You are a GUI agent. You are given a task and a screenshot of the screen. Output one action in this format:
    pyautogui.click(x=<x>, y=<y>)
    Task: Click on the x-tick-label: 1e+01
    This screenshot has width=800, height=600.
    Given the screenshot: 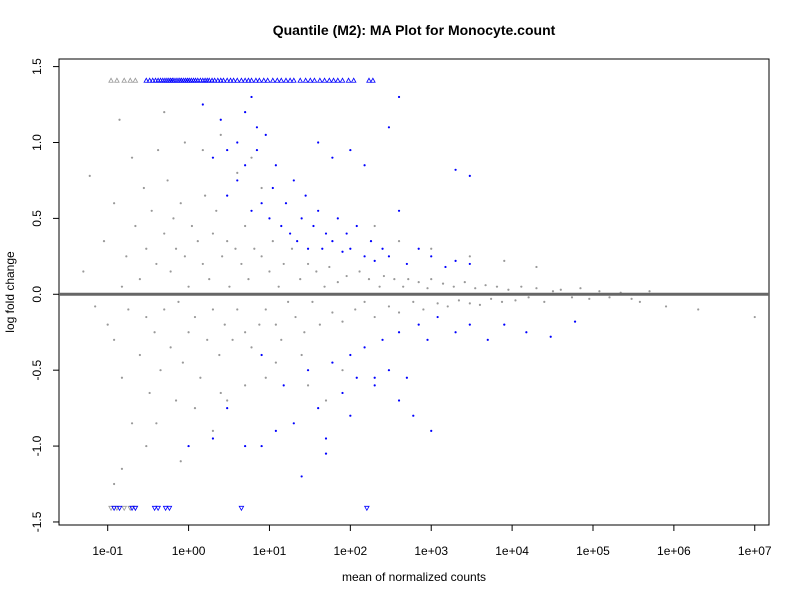 What is the action you would take?
    pyautogui.click(x=270, y=551)
    